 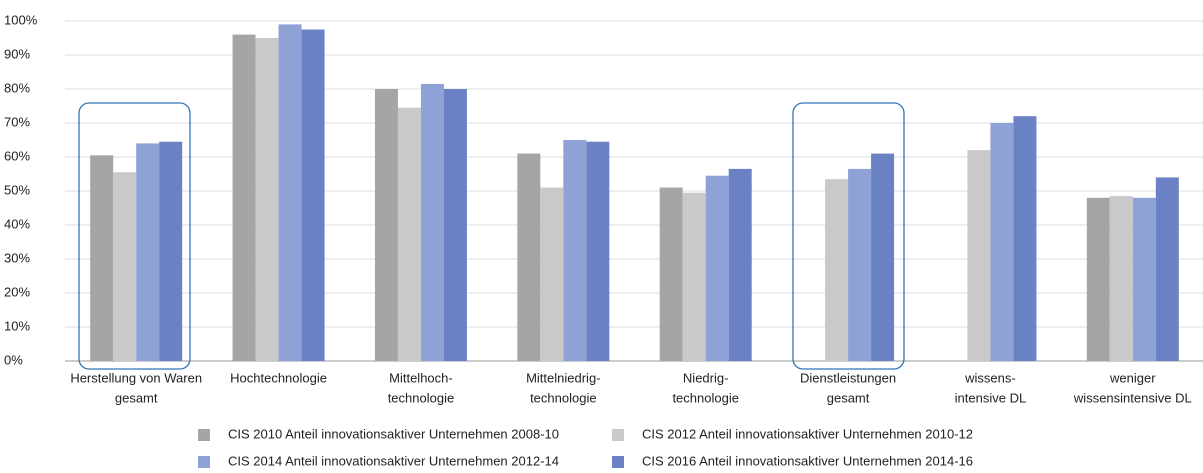 What do you see at coordinates (421, 377) in the screenshot?
I see `x-tick-label: Mittelhoch-` at bounding box center [421, 377].